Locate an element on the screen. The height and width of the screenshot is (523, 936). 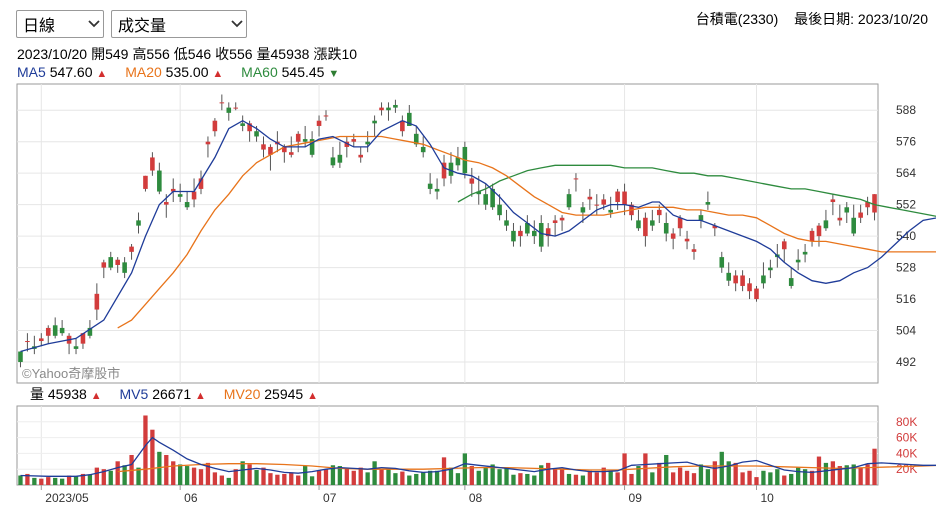
month-label: 09 is located at coordinates (636, 498).